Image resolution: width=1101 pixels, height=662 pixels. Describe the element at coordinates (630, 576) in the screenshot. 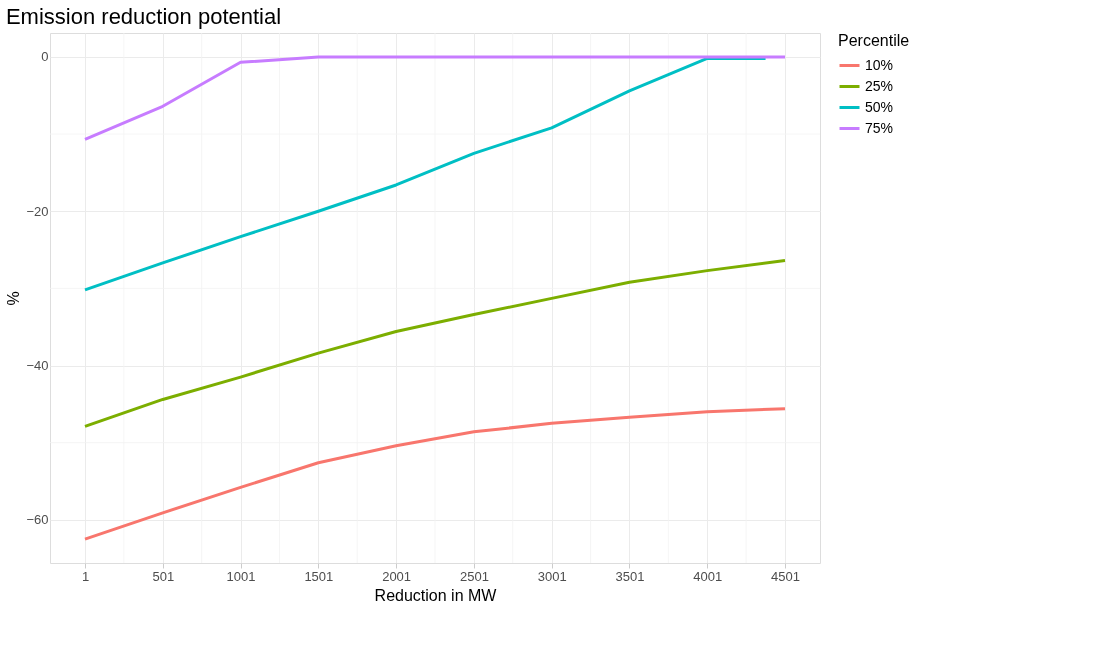

I see `x-tick-label: 3501` at that location.